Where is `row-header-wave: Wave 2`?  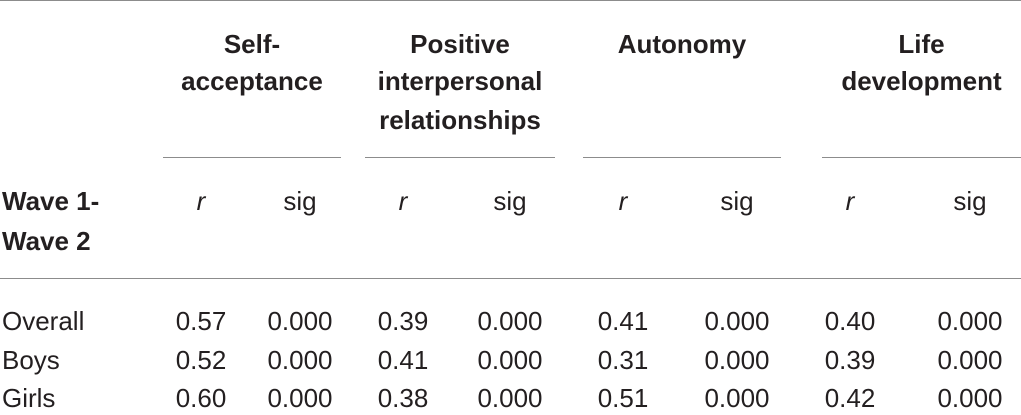
row-header-wave: Wave 2 is located at coordinates (46, 241).